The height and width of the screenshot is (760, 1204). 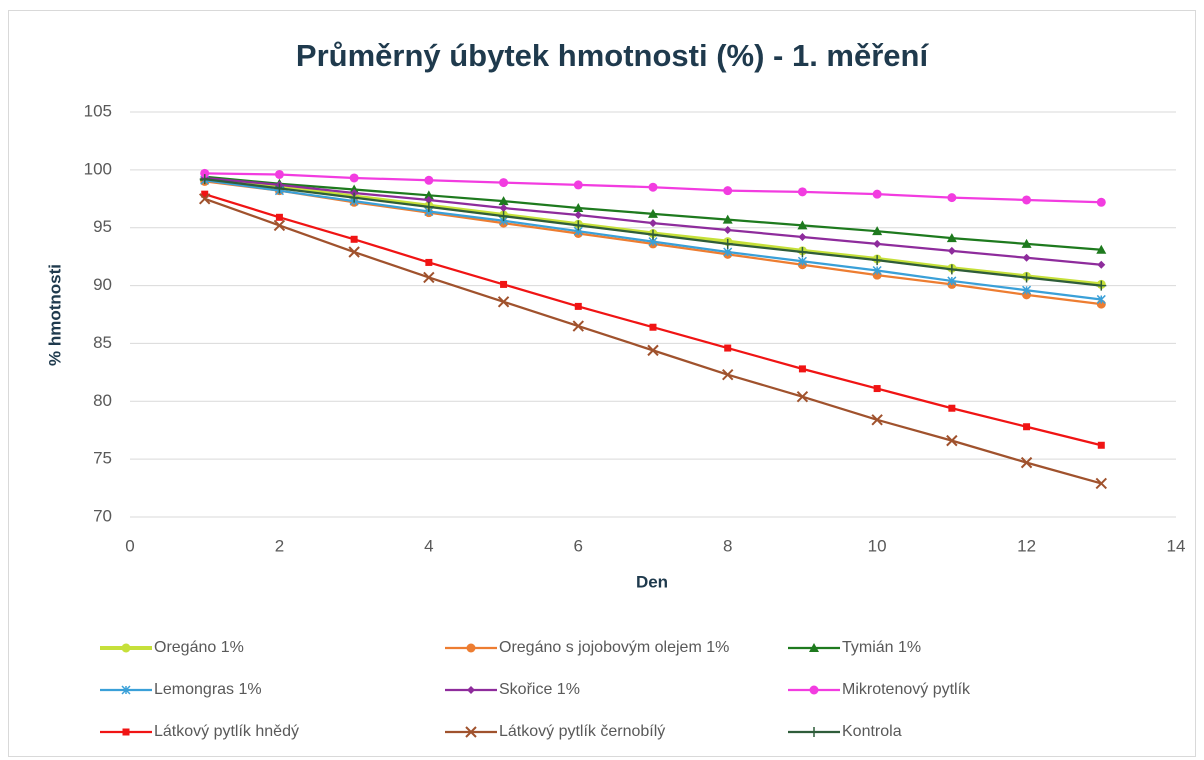 I want to click on legend-item: Kontrola, so click(x=845, y=731).